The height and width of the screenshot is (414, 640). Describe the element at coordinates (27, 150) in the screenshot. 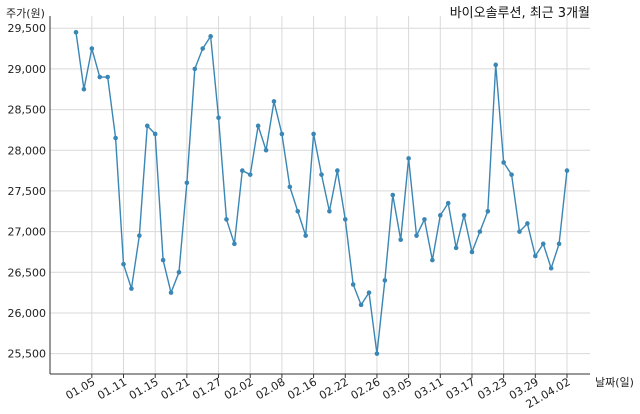

I see `y-tick-label: 28,000` at that location.